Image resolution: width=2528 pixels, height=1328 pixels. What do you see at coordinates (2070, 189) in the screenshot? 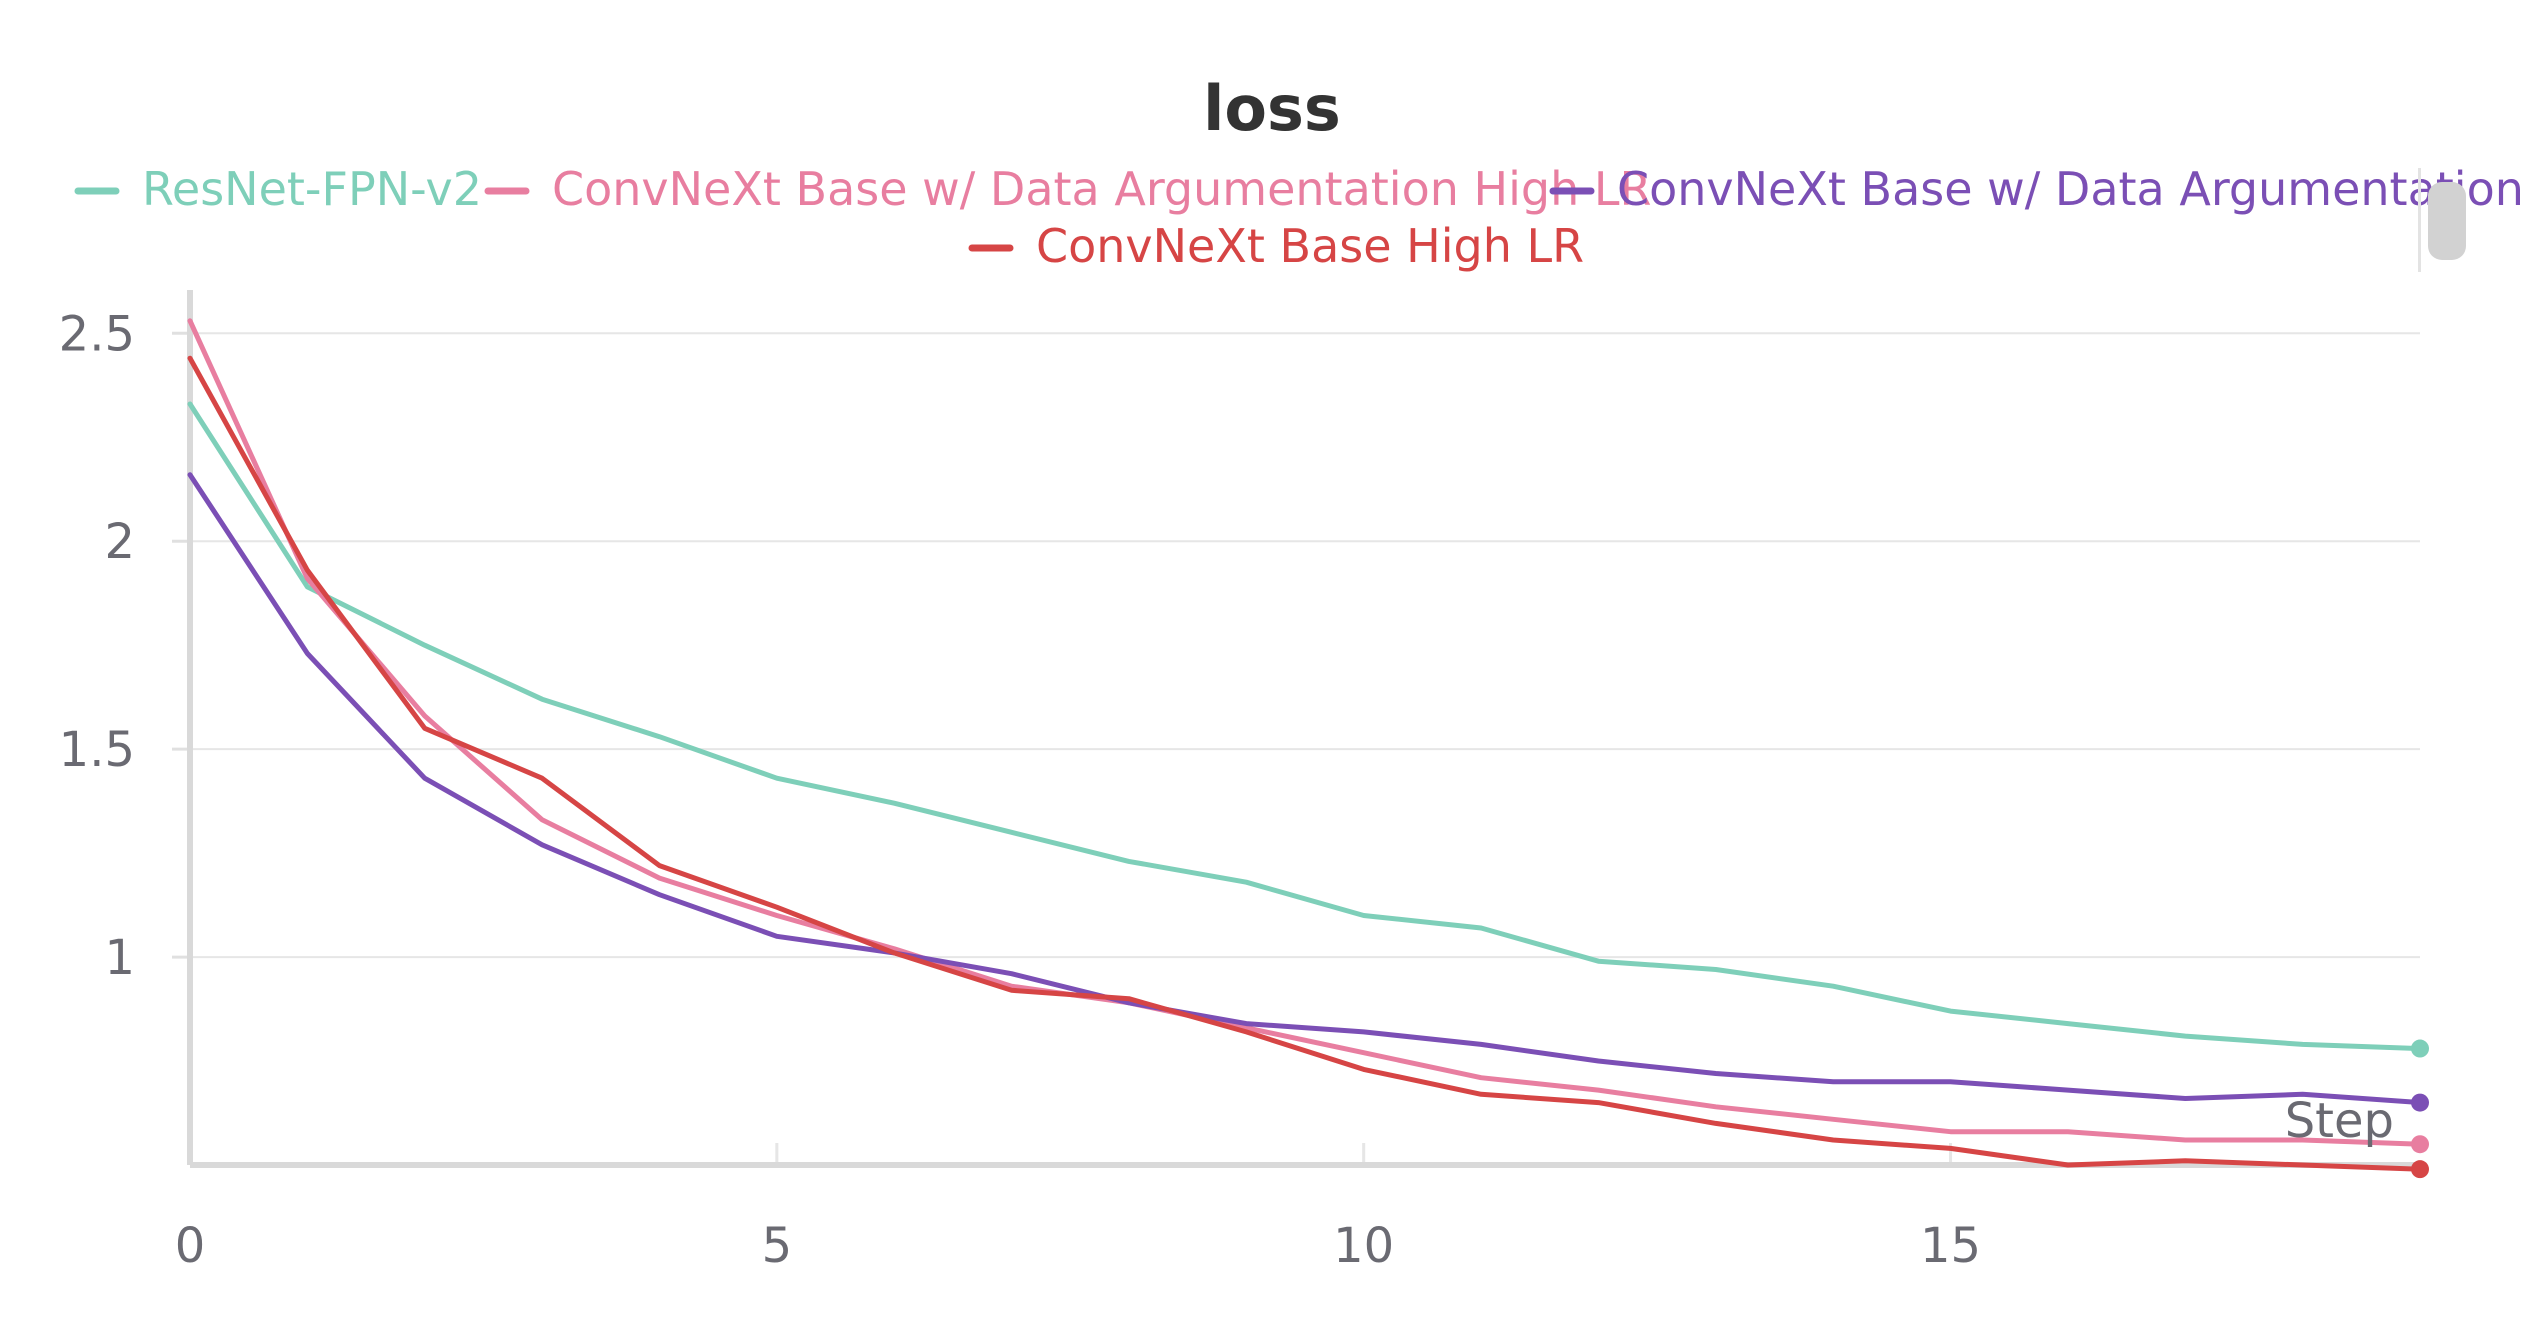
I see `legend-label: ConvNeXt Base w/ Data Argumentation` at bounding box center [2070, 189].